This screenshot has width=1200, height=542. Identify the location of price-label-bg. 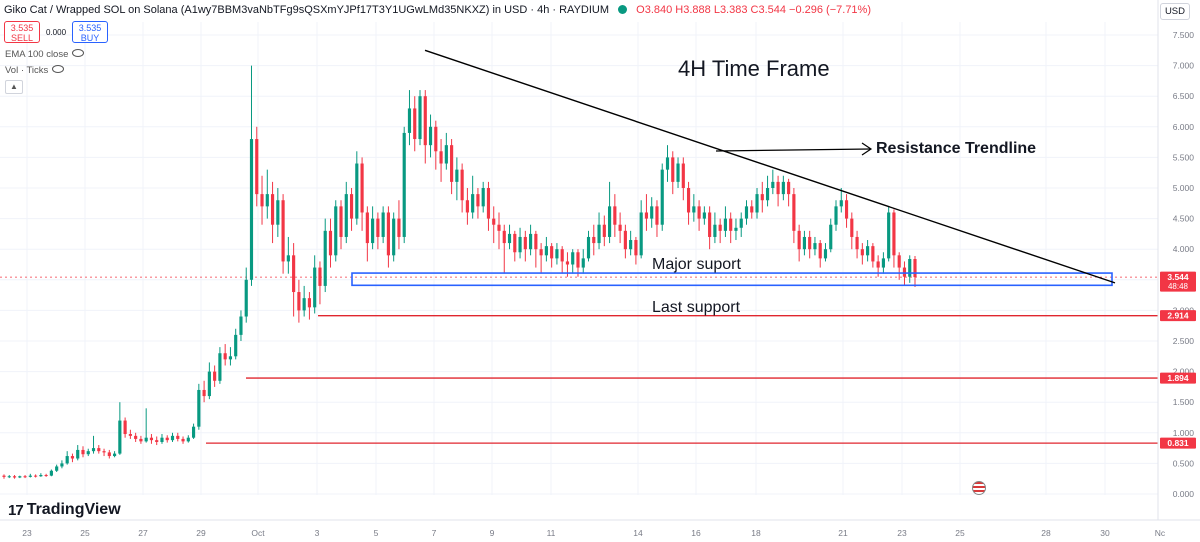
(1178, 443).